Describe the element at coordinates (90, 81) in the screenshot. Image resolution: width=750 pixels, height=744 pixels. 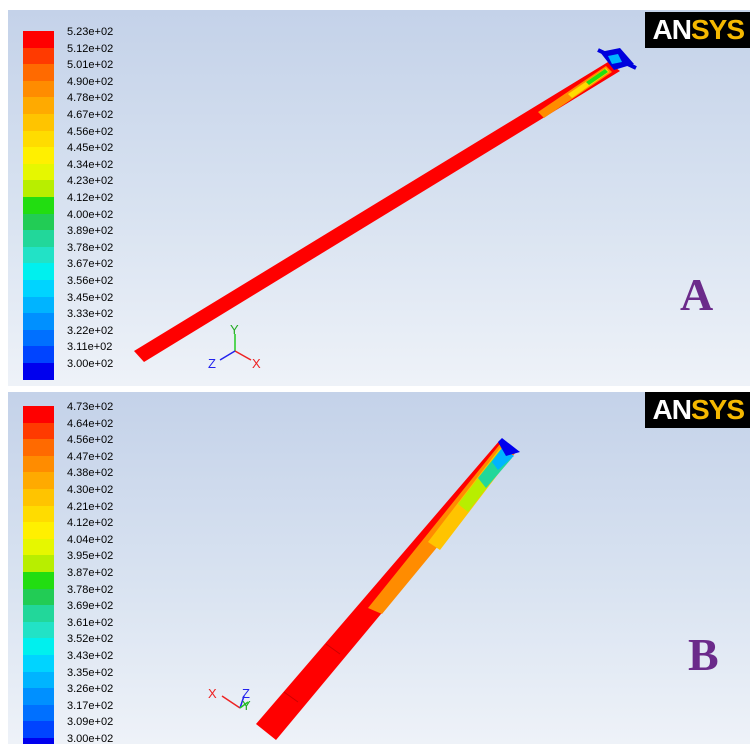
I see `legend-value: 4.90e+02` at that location.